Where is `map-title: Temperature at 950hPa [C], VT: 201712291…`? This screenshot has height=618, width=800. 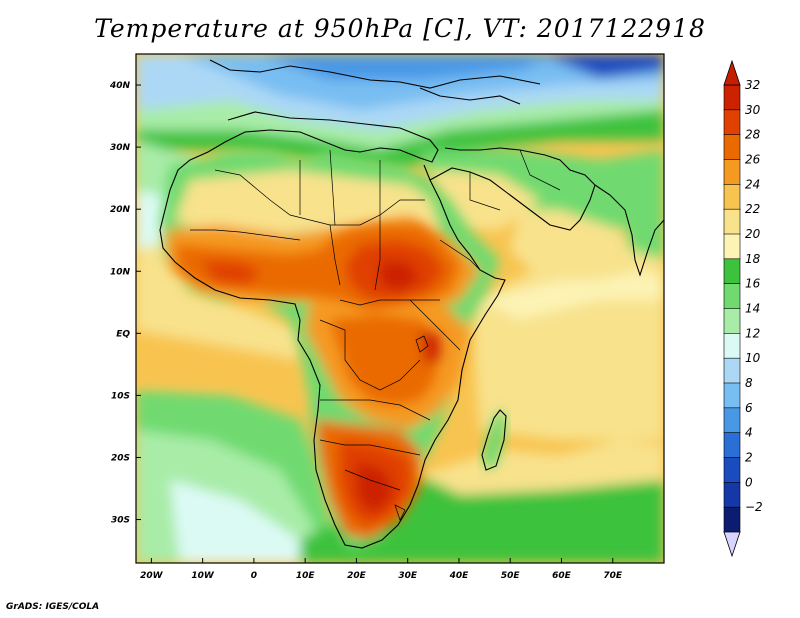 map-title: Temperature at 950hPa [C], VT: 201712291… is located at coordinates (400, 28).